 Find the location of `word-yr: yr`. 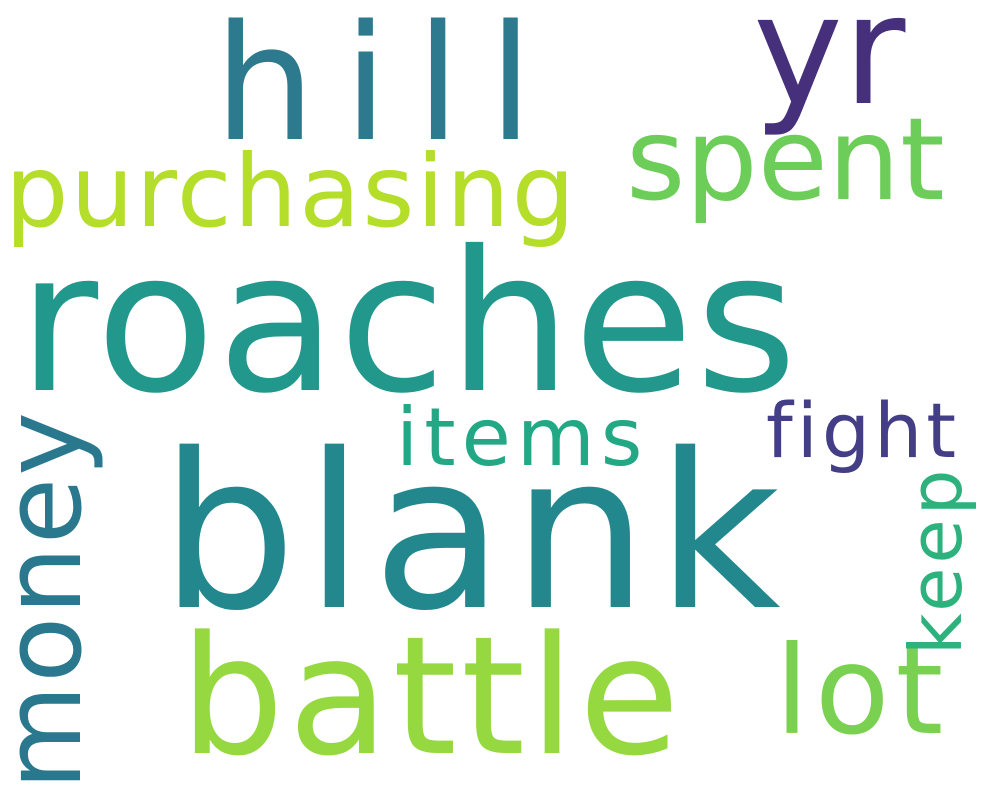

word-yr: yr is located at coordinates (829, 69).